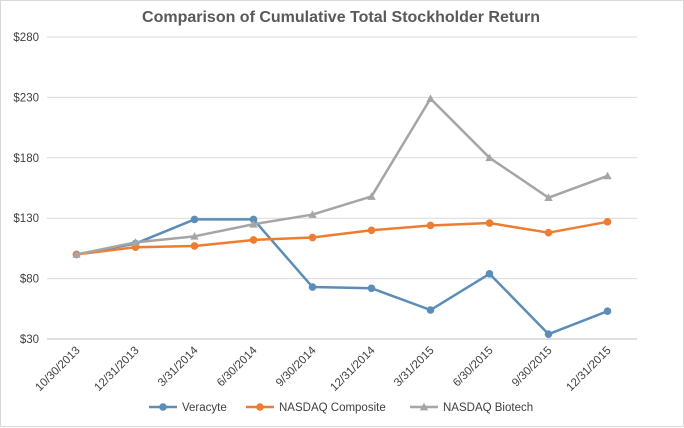  Describe the element at coordinates (353, 369) in the screenshot. I see `x-tick-label: 12/31/2014` at that location.